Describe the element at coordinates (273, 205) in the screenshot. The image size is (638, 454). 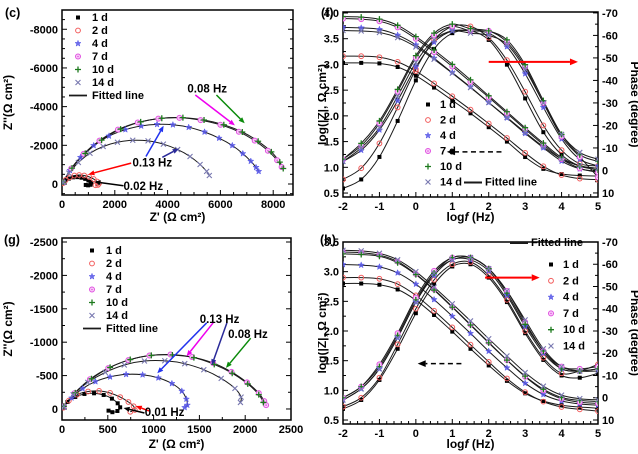
I see `svg-text: 8000` at that location.